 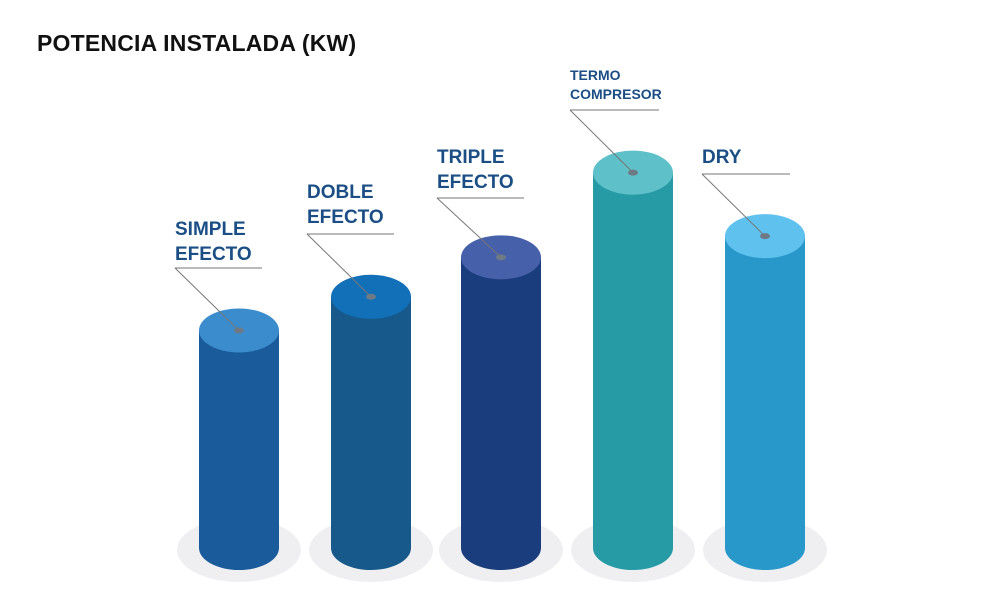 What do you see at coordinates (722, 157) in the screenshot?
I see `category-label: DRY` at bounding box center [722, 157].